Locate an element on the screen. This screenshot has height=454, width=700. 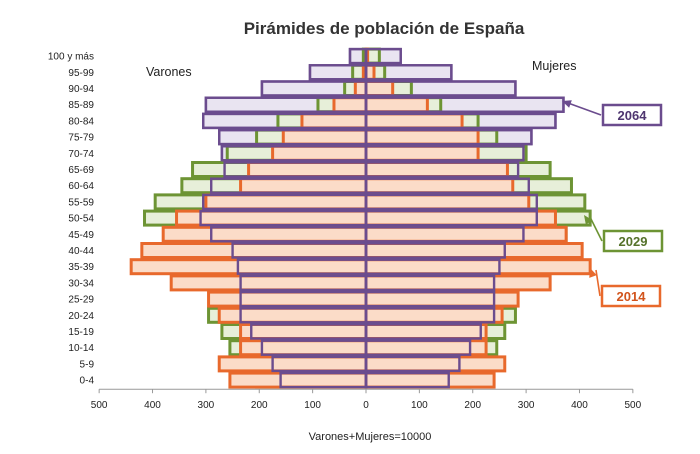
legend-box-2064 is located at coordinates (632, 115).